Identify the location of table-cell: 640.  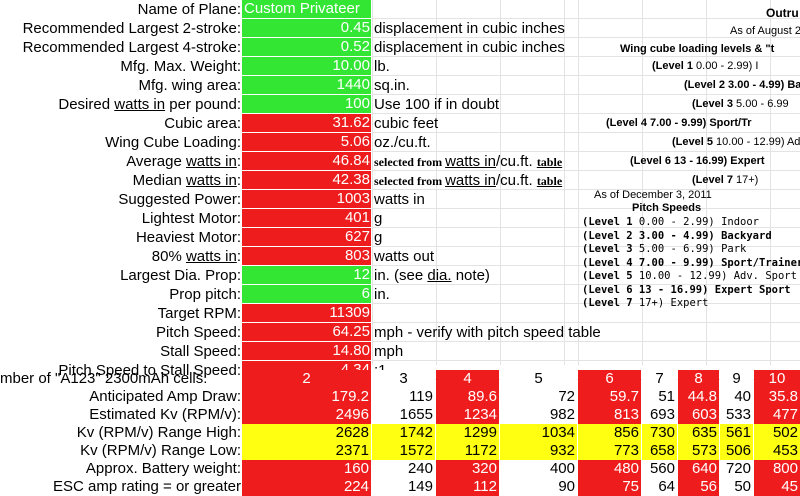
(698, 469).